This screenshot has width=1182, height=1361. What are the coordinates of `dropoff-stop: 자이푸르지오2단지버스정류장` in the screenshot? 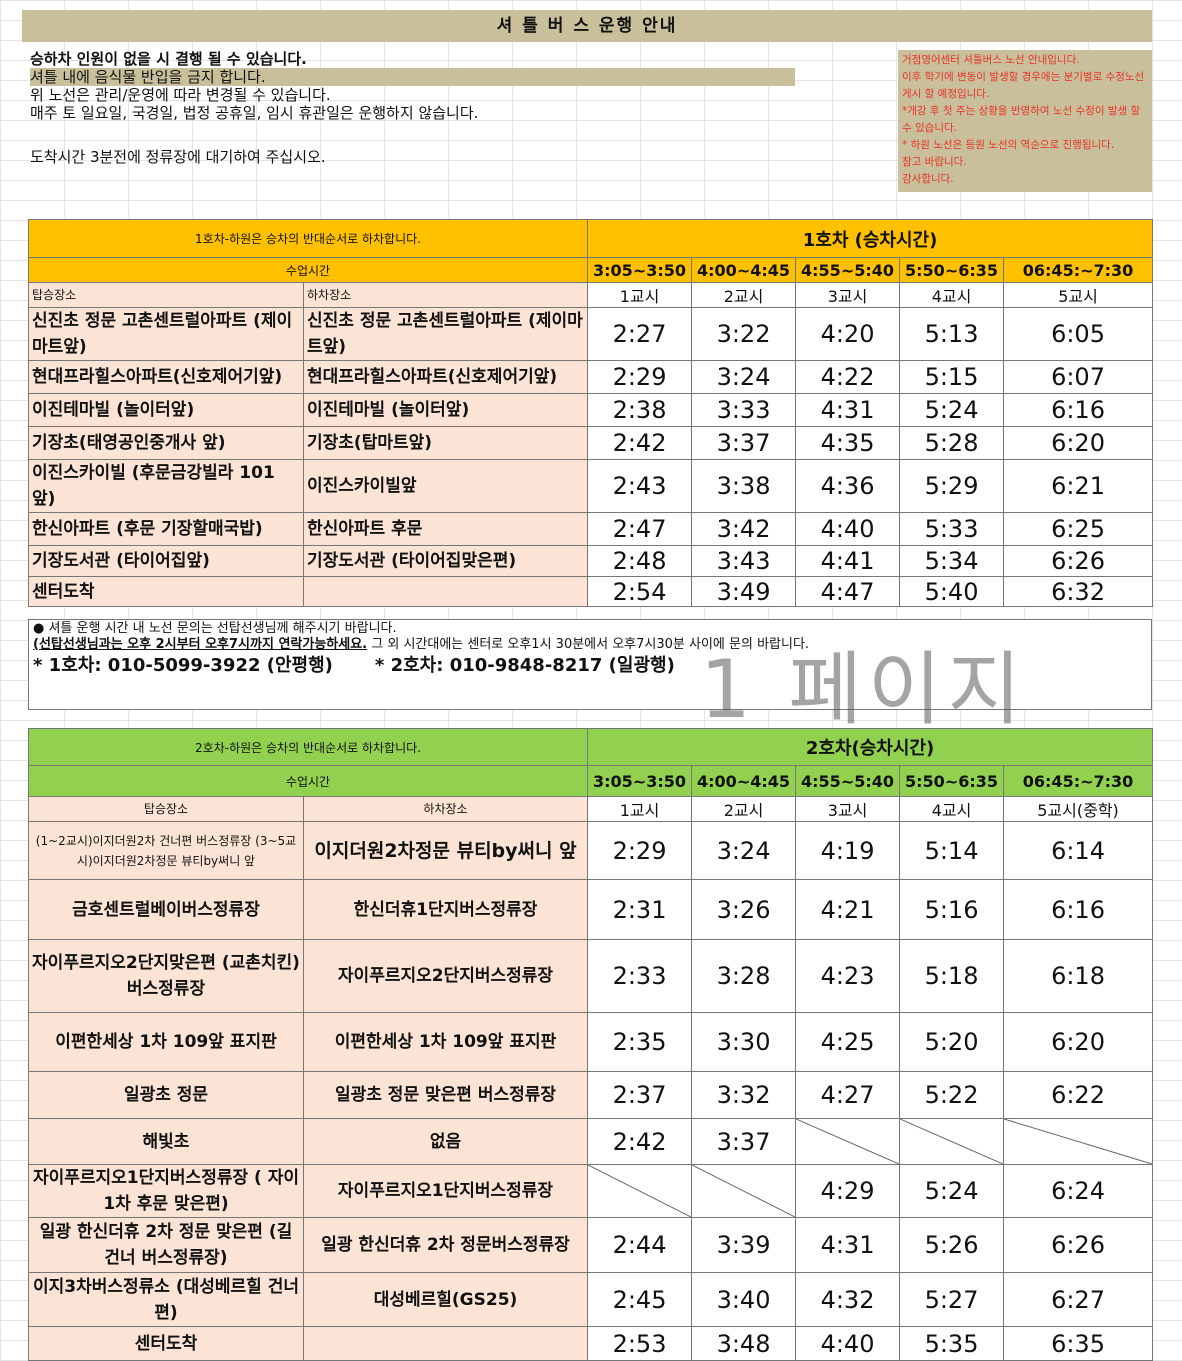 It's located at (445, 976).